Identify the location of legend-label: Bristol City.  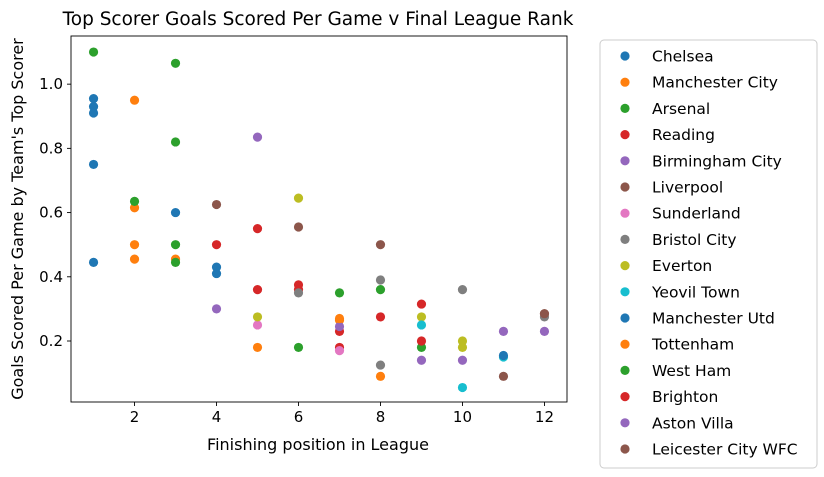
(694, 240).